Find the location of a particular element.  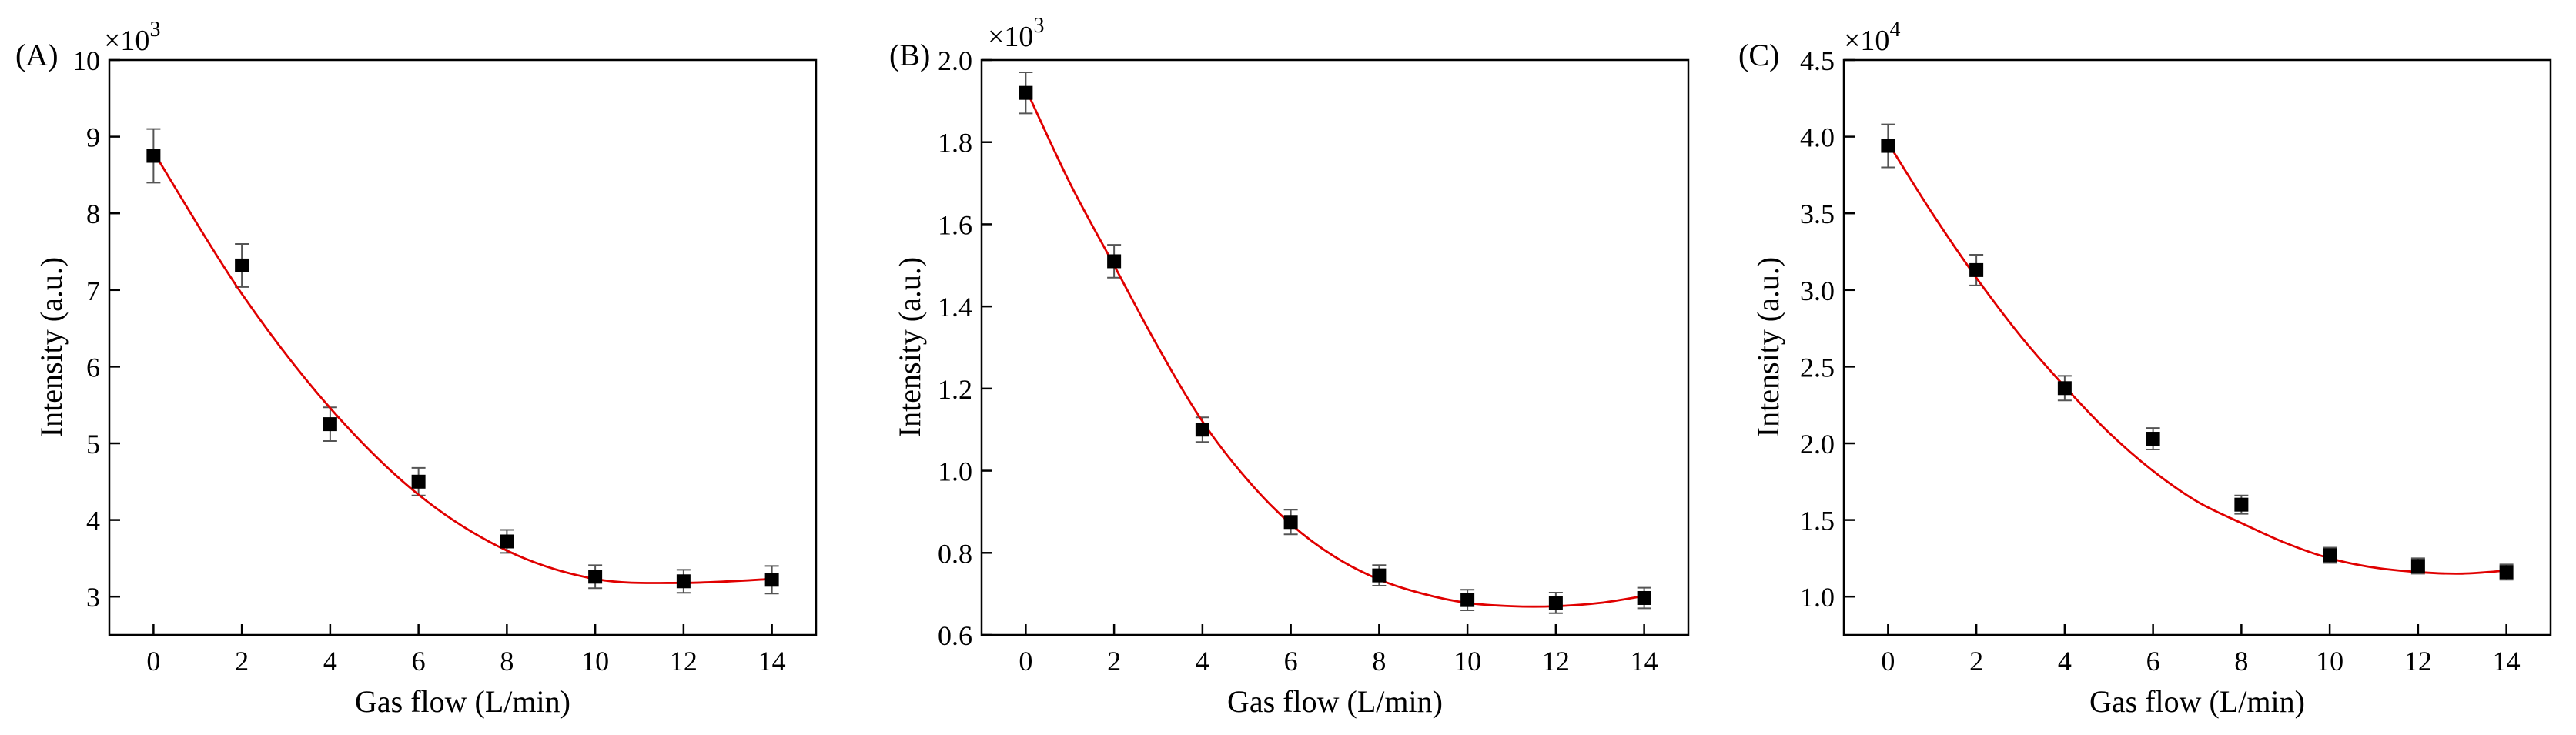

panel-b-x-tick-label-7: 14 is located at coordinates (1644, 662).